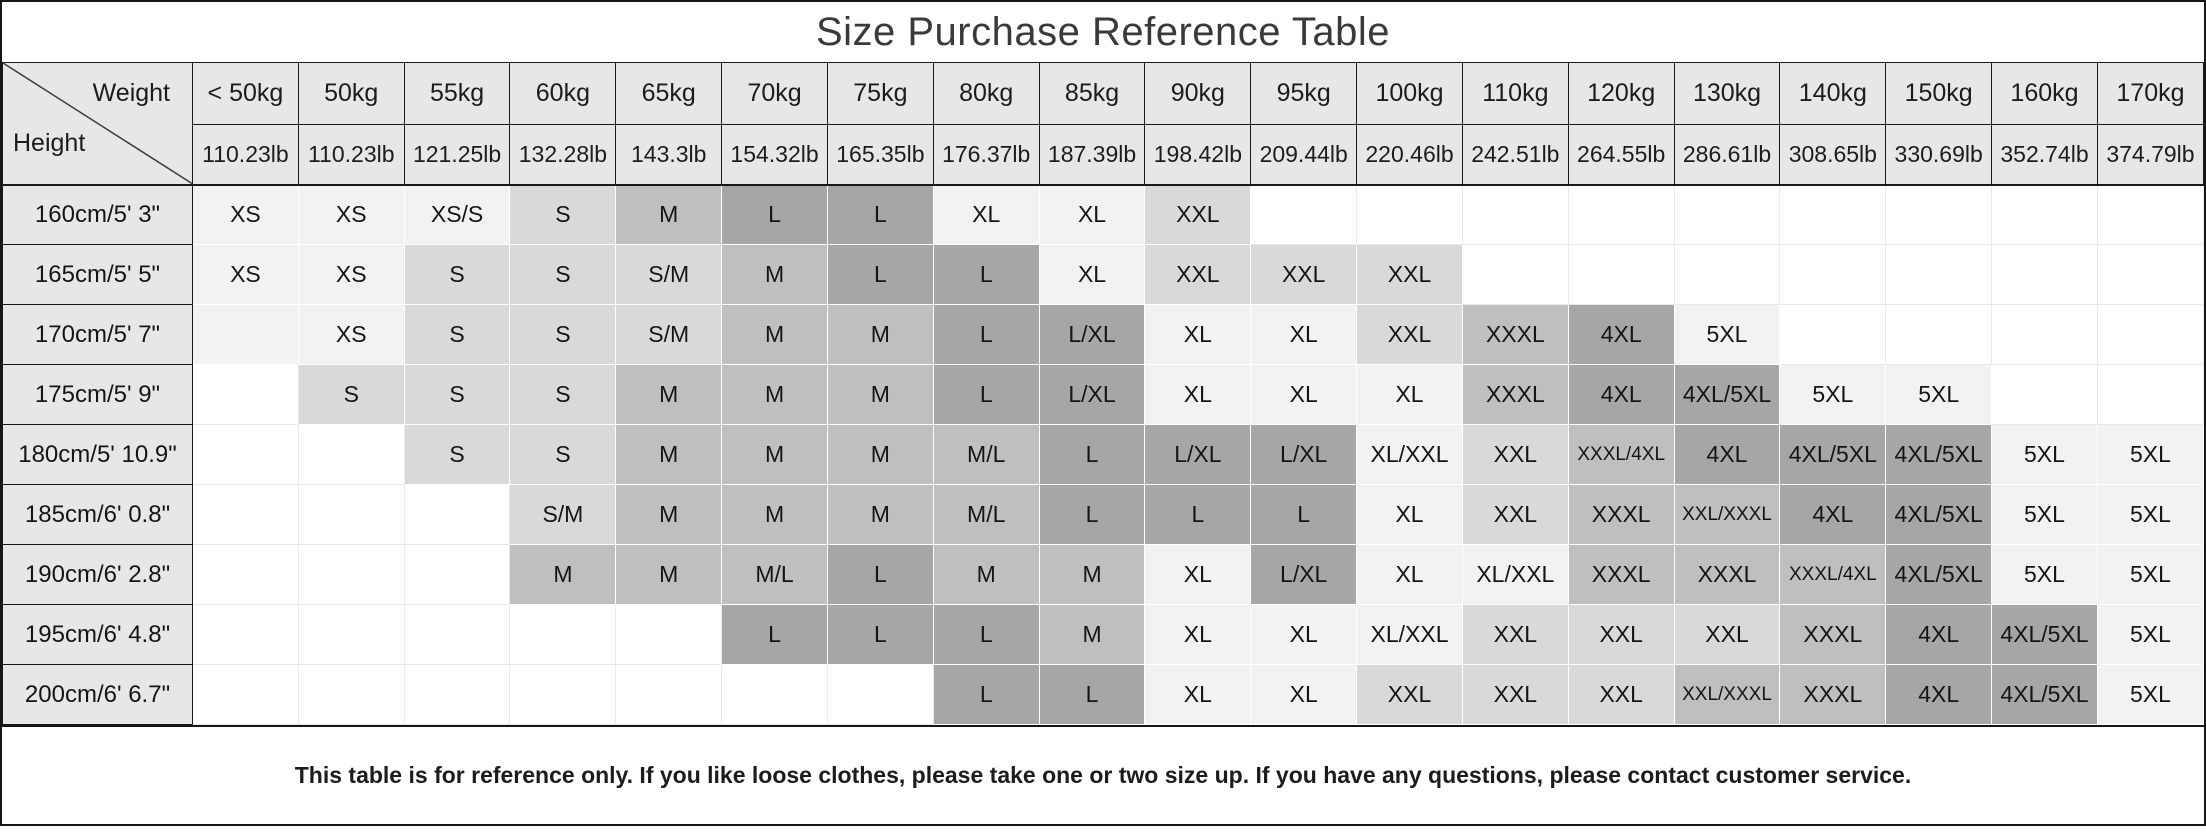 The height and width of the screenshot is (832, 2206). What do you see at coordinates (1409, 155) in the screenshot?
I see `col-header-lb: 220.46lb` at bounding box center [1409, 155].